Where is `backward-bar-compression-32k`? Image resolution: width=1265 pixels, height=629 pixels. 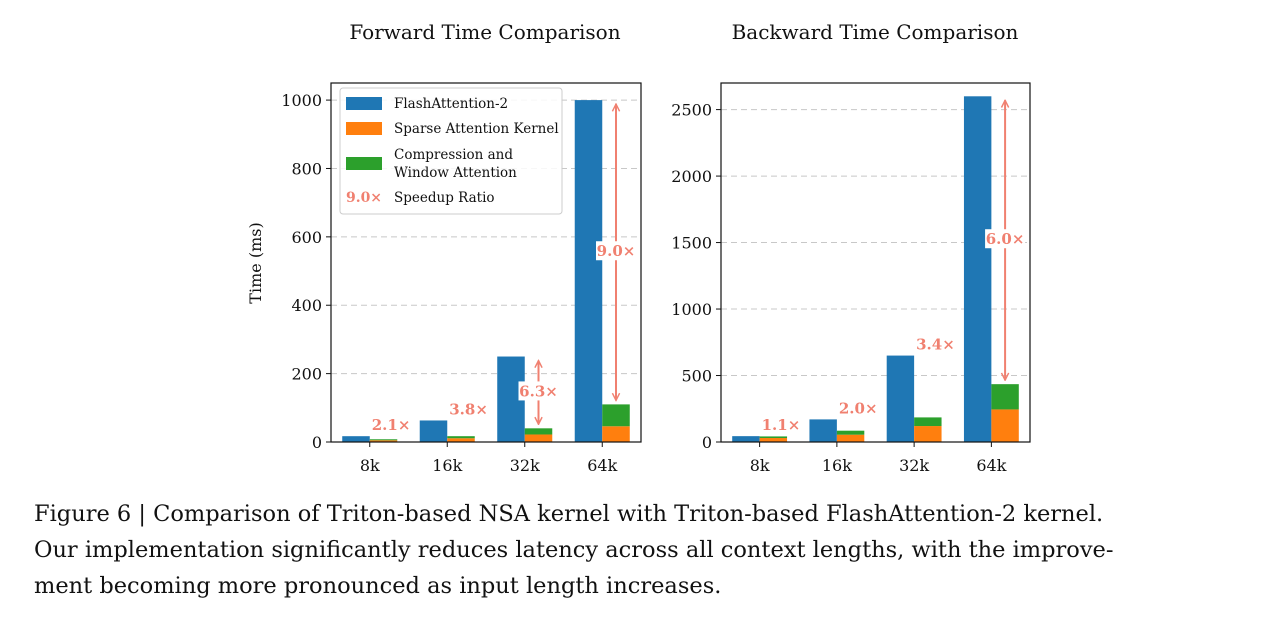 backward-bar-compression-32k is located at coordinates (928, 422).